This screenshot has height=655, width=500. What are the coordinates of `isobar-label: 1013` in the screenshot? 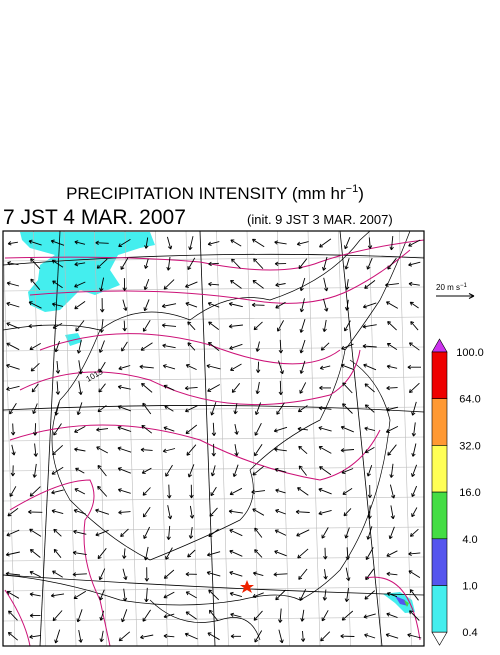 It's located at (95, 375).